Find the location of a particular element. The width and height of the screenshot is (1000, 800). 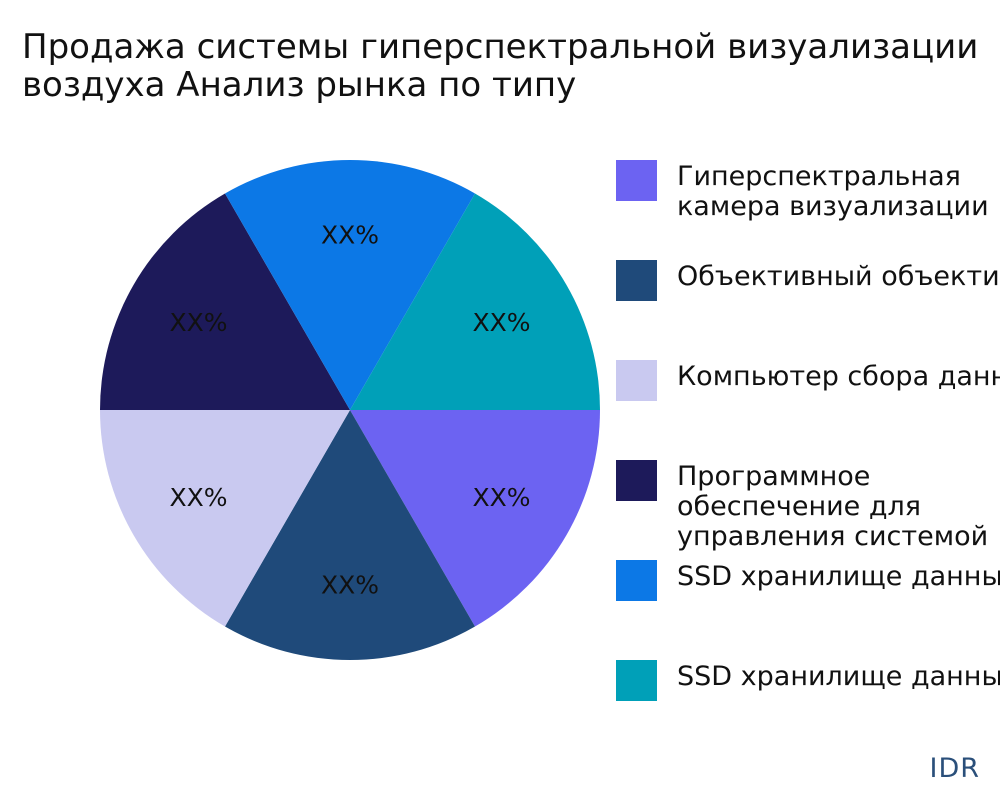

brand-logo-text: IDR is located at coordinates (954, 768).